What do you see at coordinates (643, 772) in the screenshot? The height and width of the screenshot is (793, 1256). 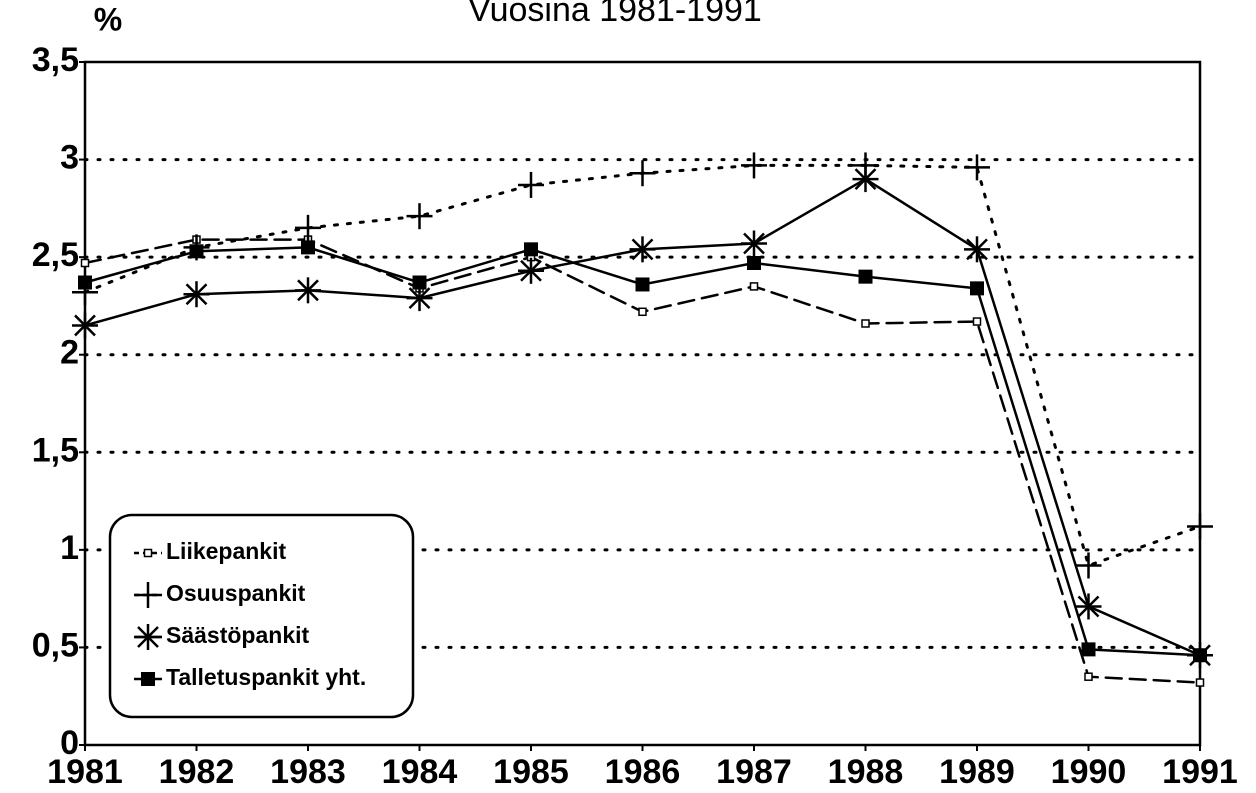 I see `x-tick-label: 1986` at bounding box center [643, 772].